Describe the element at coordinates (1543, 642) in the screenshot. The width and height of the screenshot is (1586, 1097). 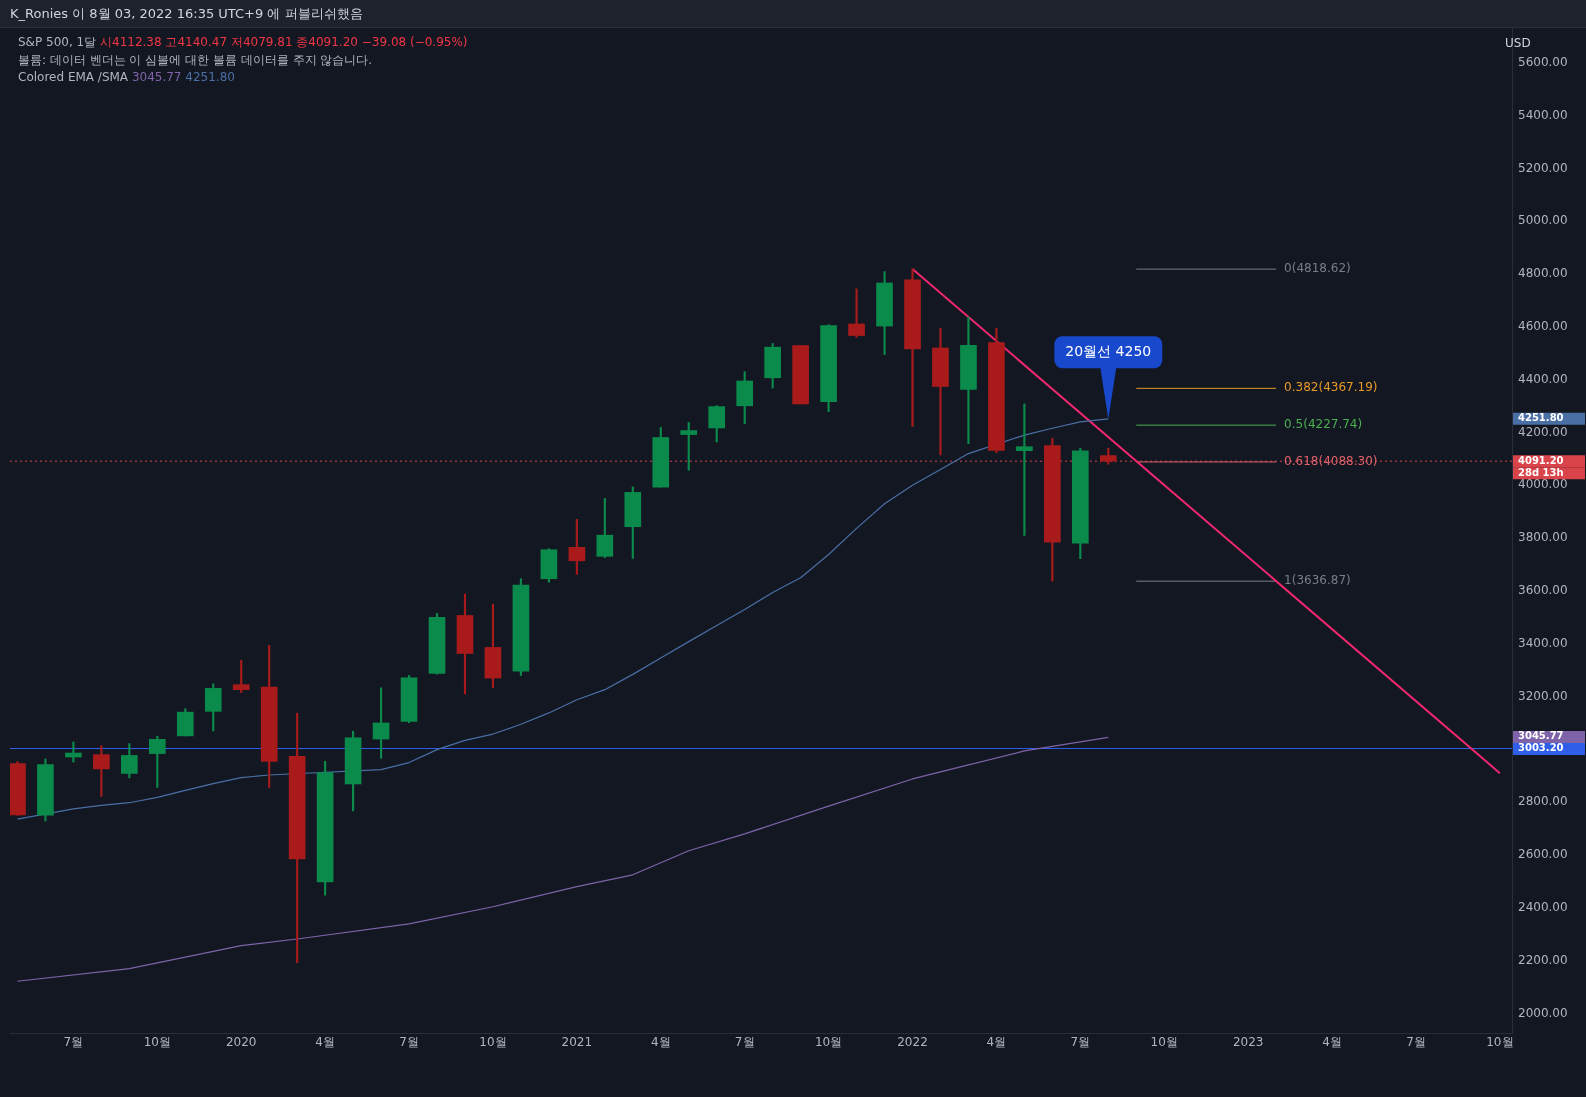
I see `y-tick-label: 3400.00` at that location.